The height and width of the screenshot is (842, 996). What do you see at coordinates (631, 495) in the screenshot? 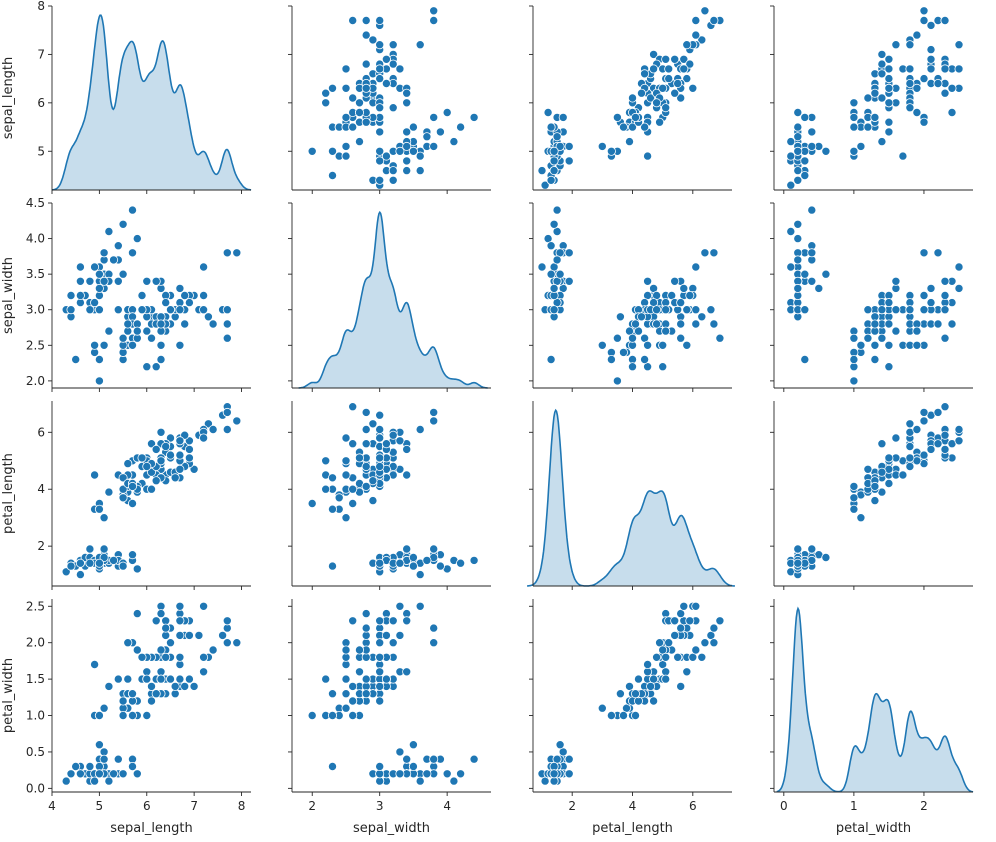
I see `panel-petal_length-vs-petal_length` at bounding box center [631, 495].